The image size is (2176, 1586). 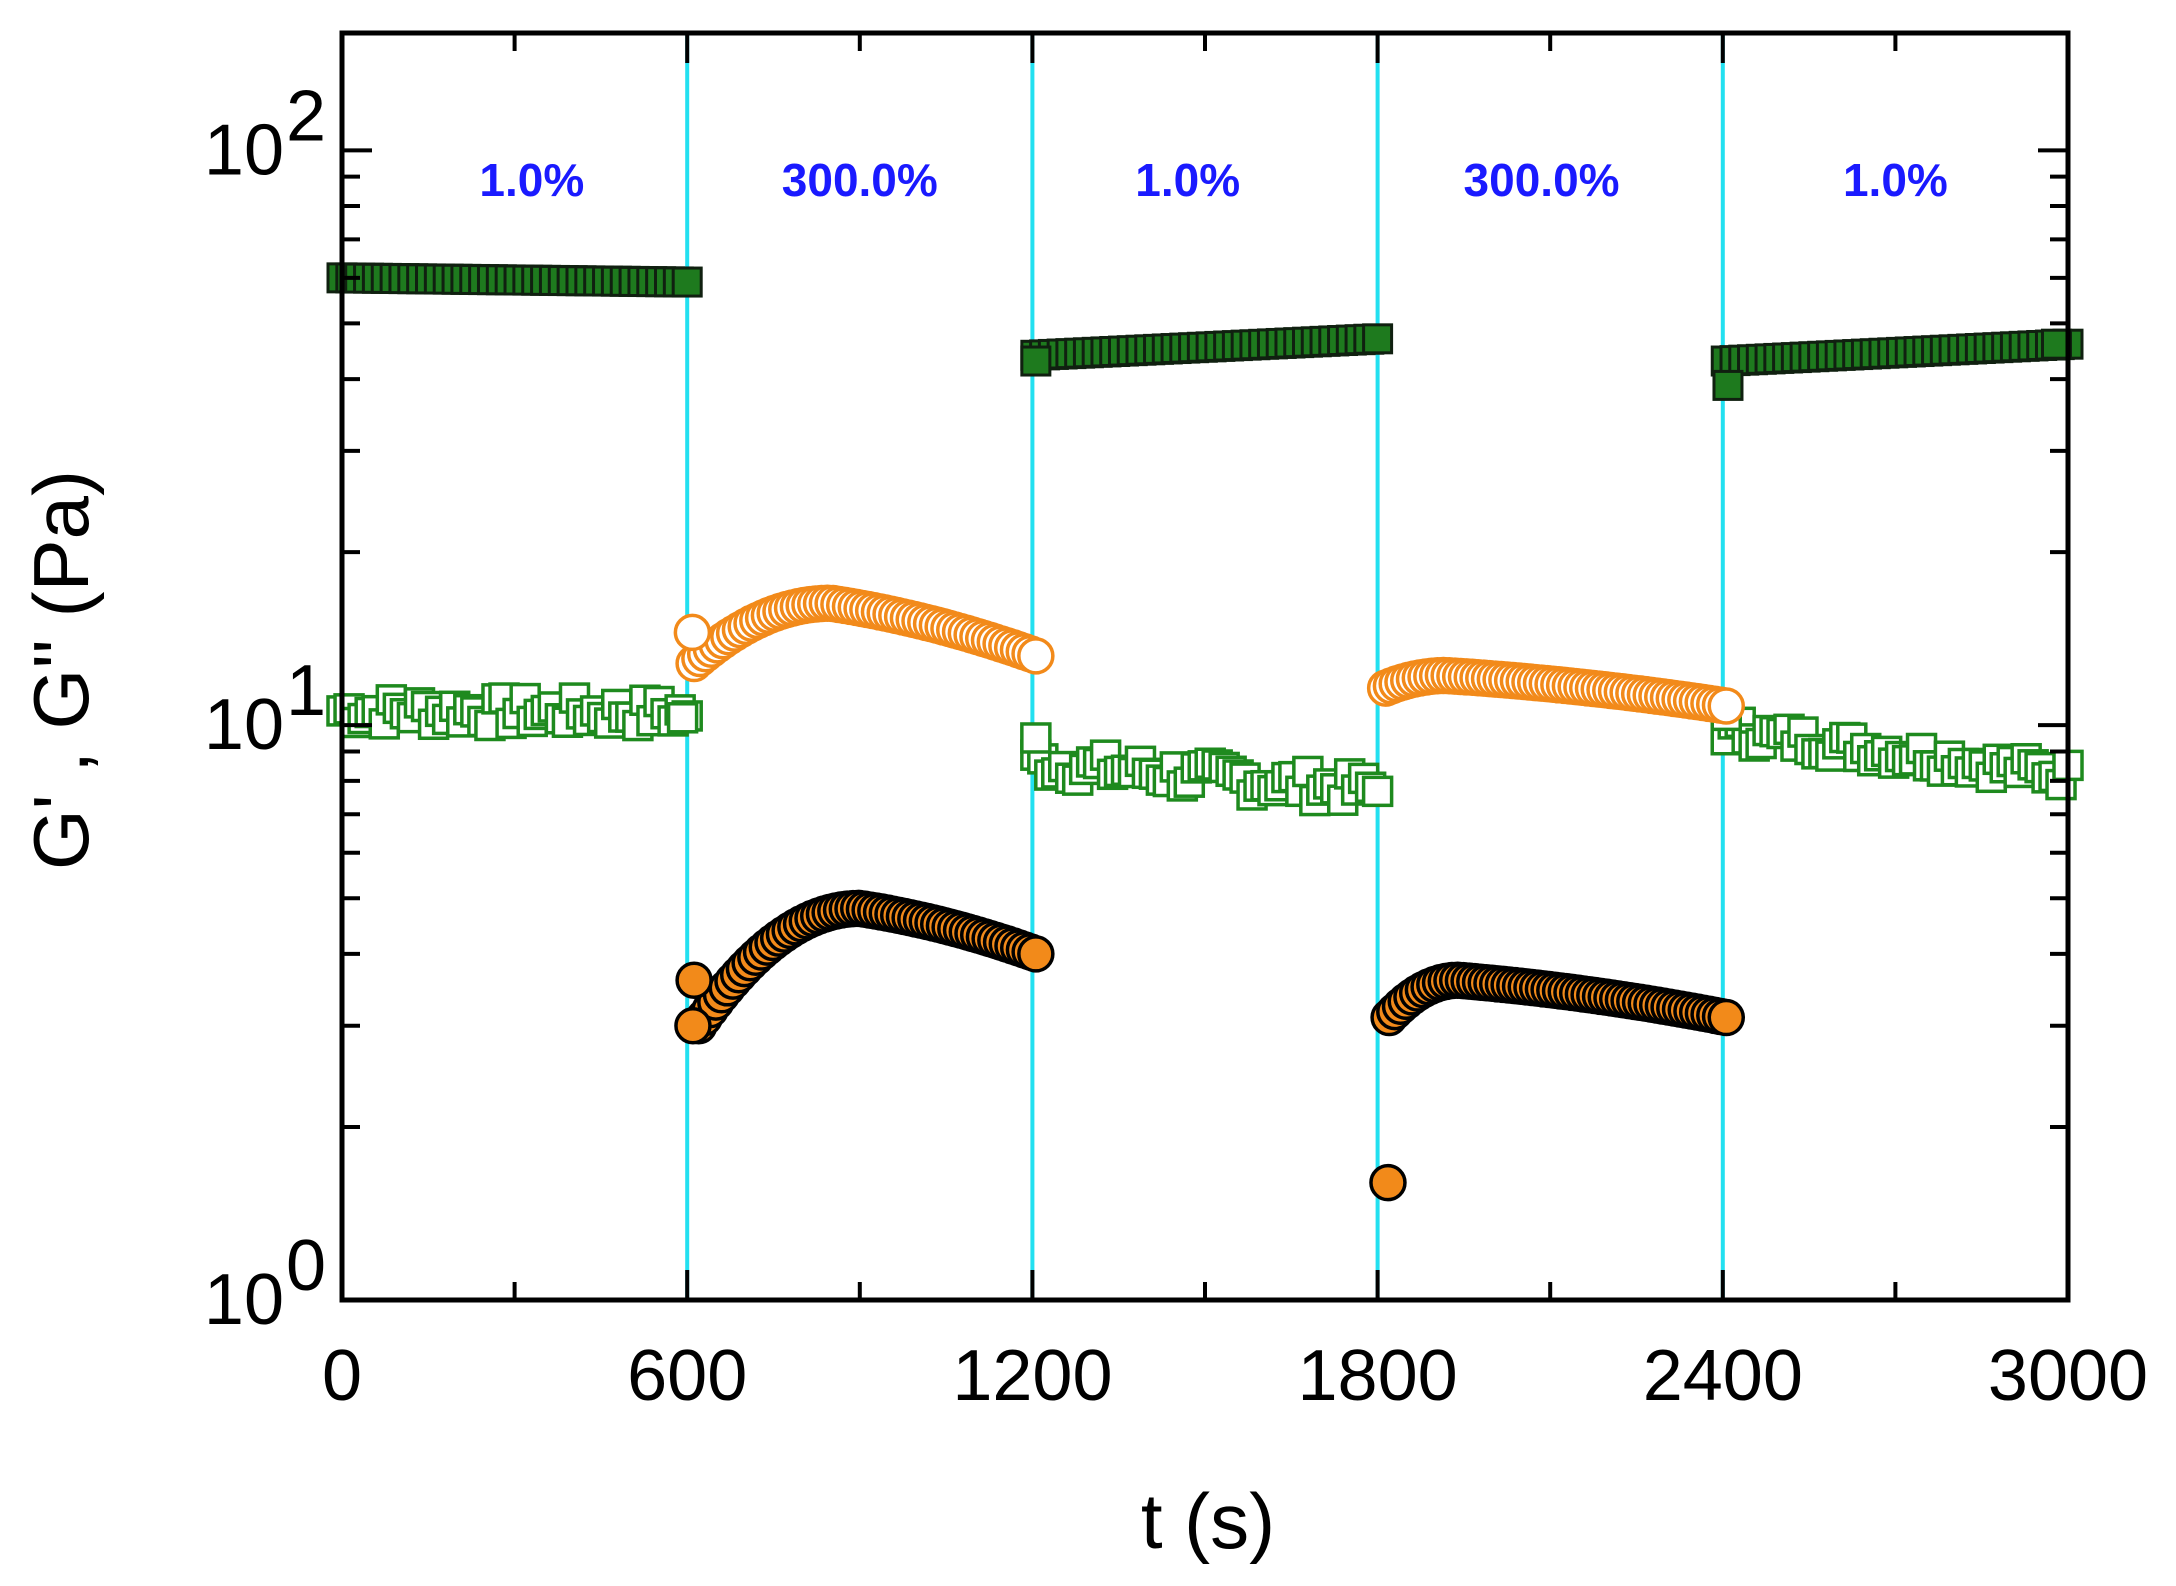 I want to click on x-tick-label: 1800, so click(x=1378, y=1376).